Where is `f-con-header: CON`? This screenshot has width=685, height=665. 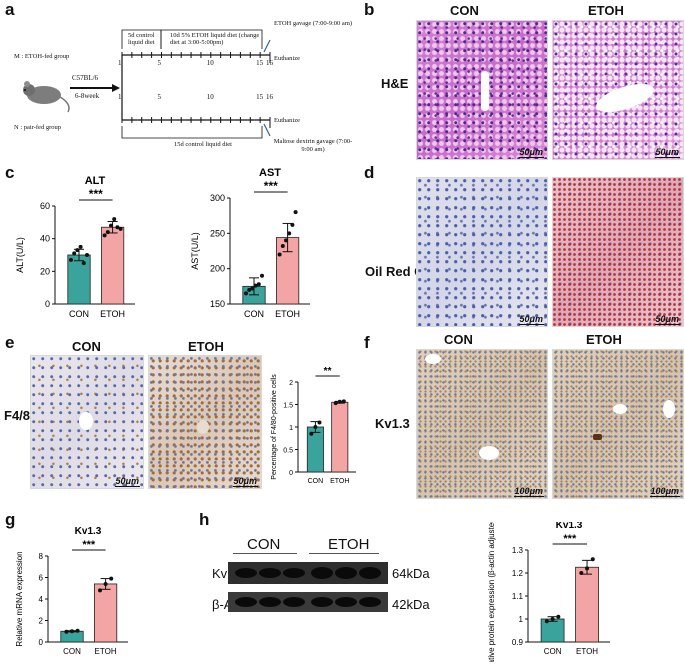 f-con-header: CON is located at coordinates (458, 339).